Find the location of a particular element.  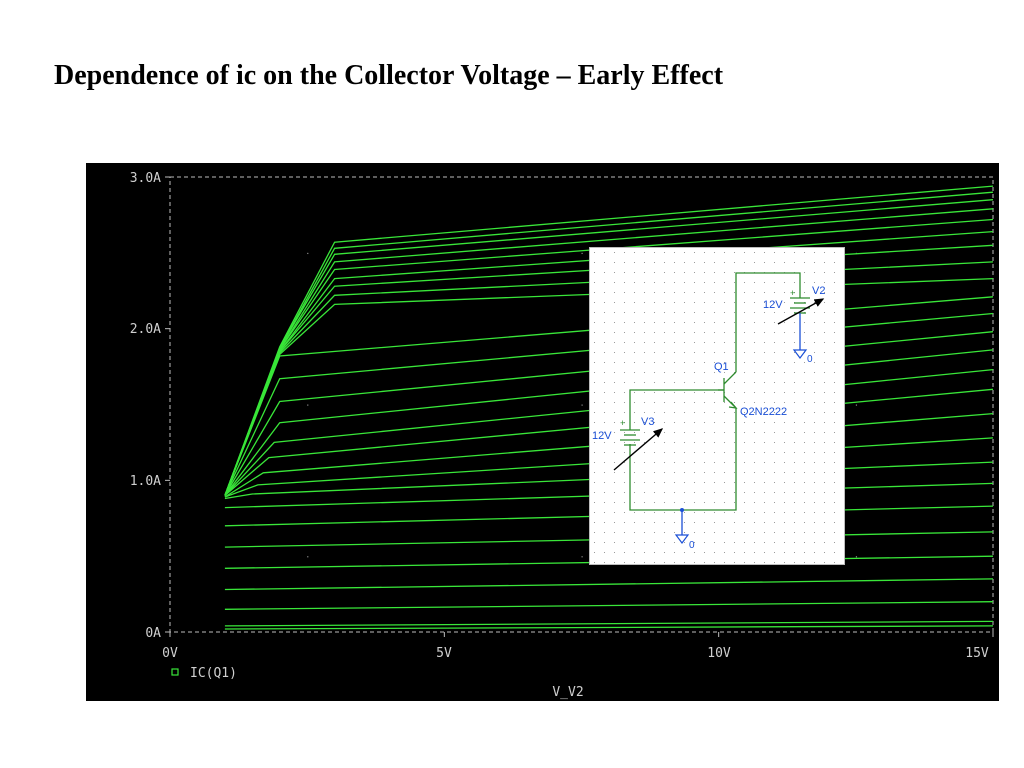

schematic-grid is located at coordinates (717, 406).